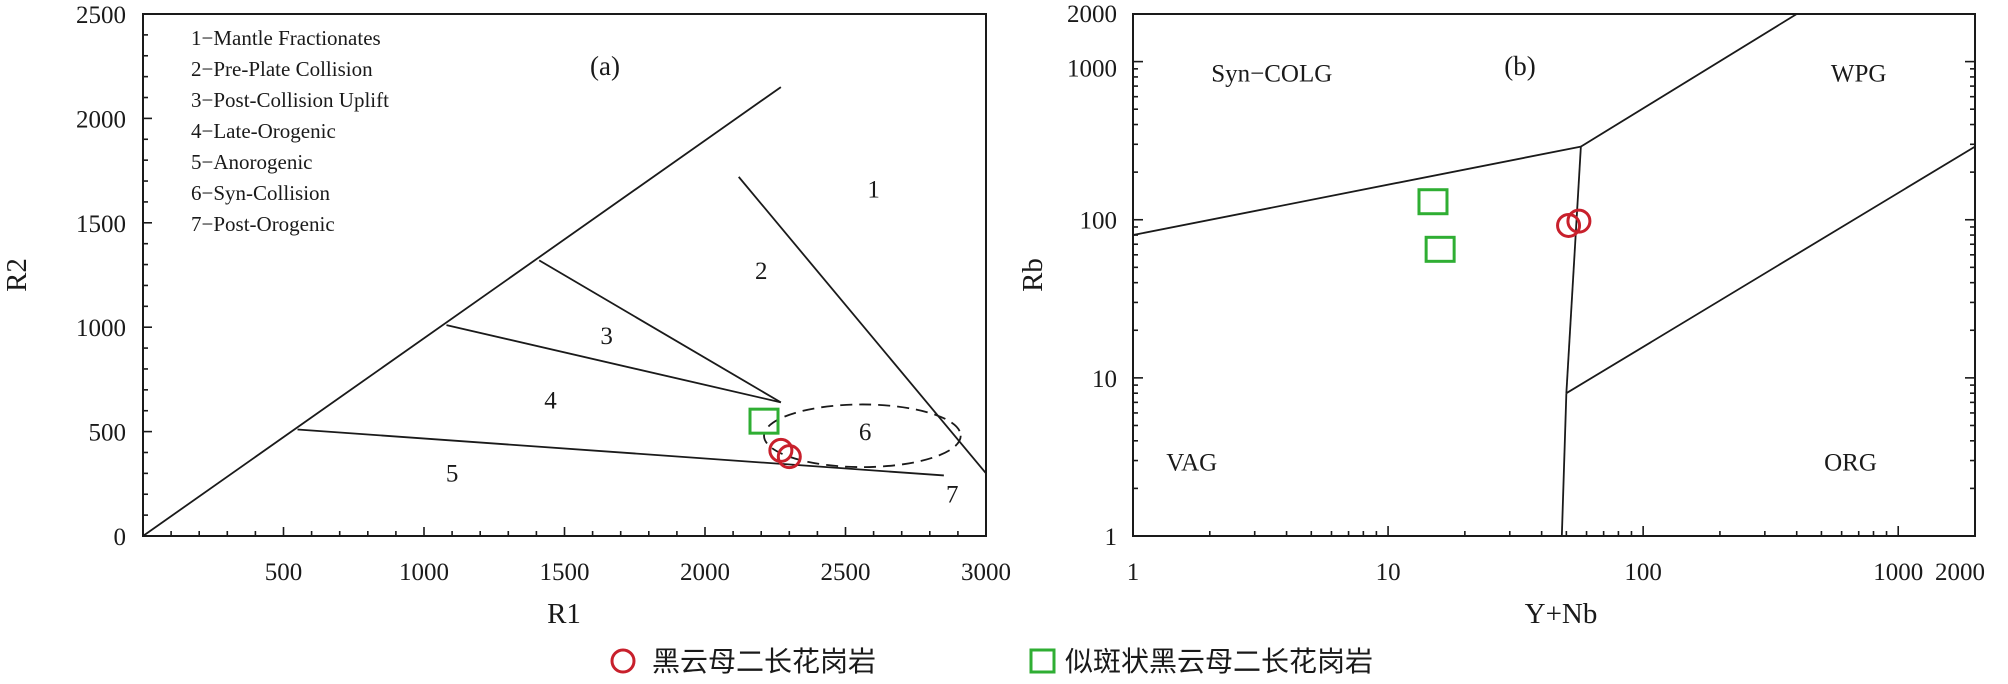 Image resolution: width=2008 pixels, height=684 pixels. I want to click on x-tick-label-b: 1, so click(1133, 572).